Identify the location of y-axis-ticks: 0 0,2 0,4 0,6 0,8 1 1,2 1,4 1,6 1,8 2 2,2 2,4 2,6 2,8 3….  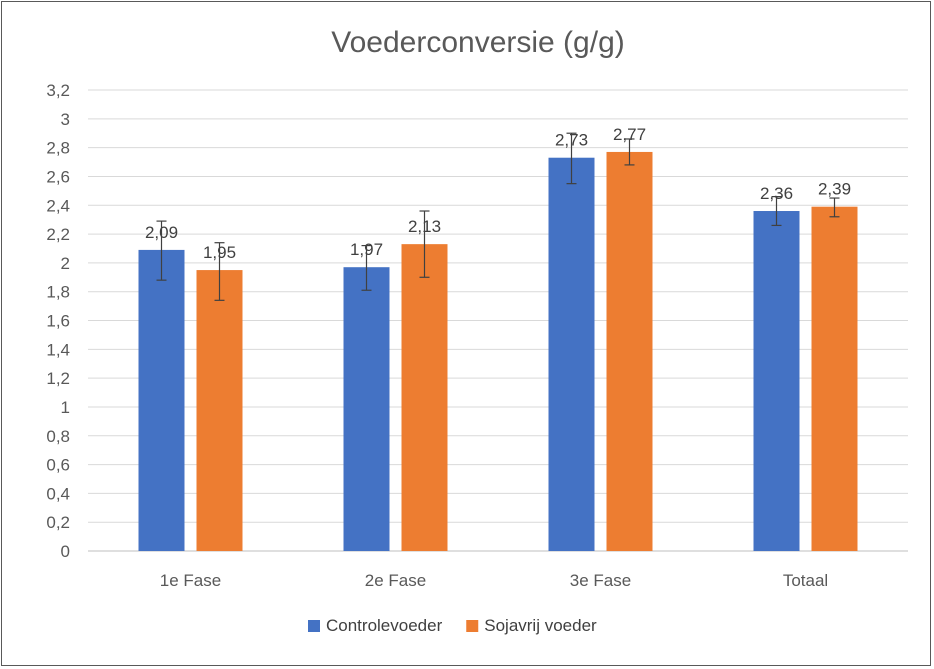
(58, 321).